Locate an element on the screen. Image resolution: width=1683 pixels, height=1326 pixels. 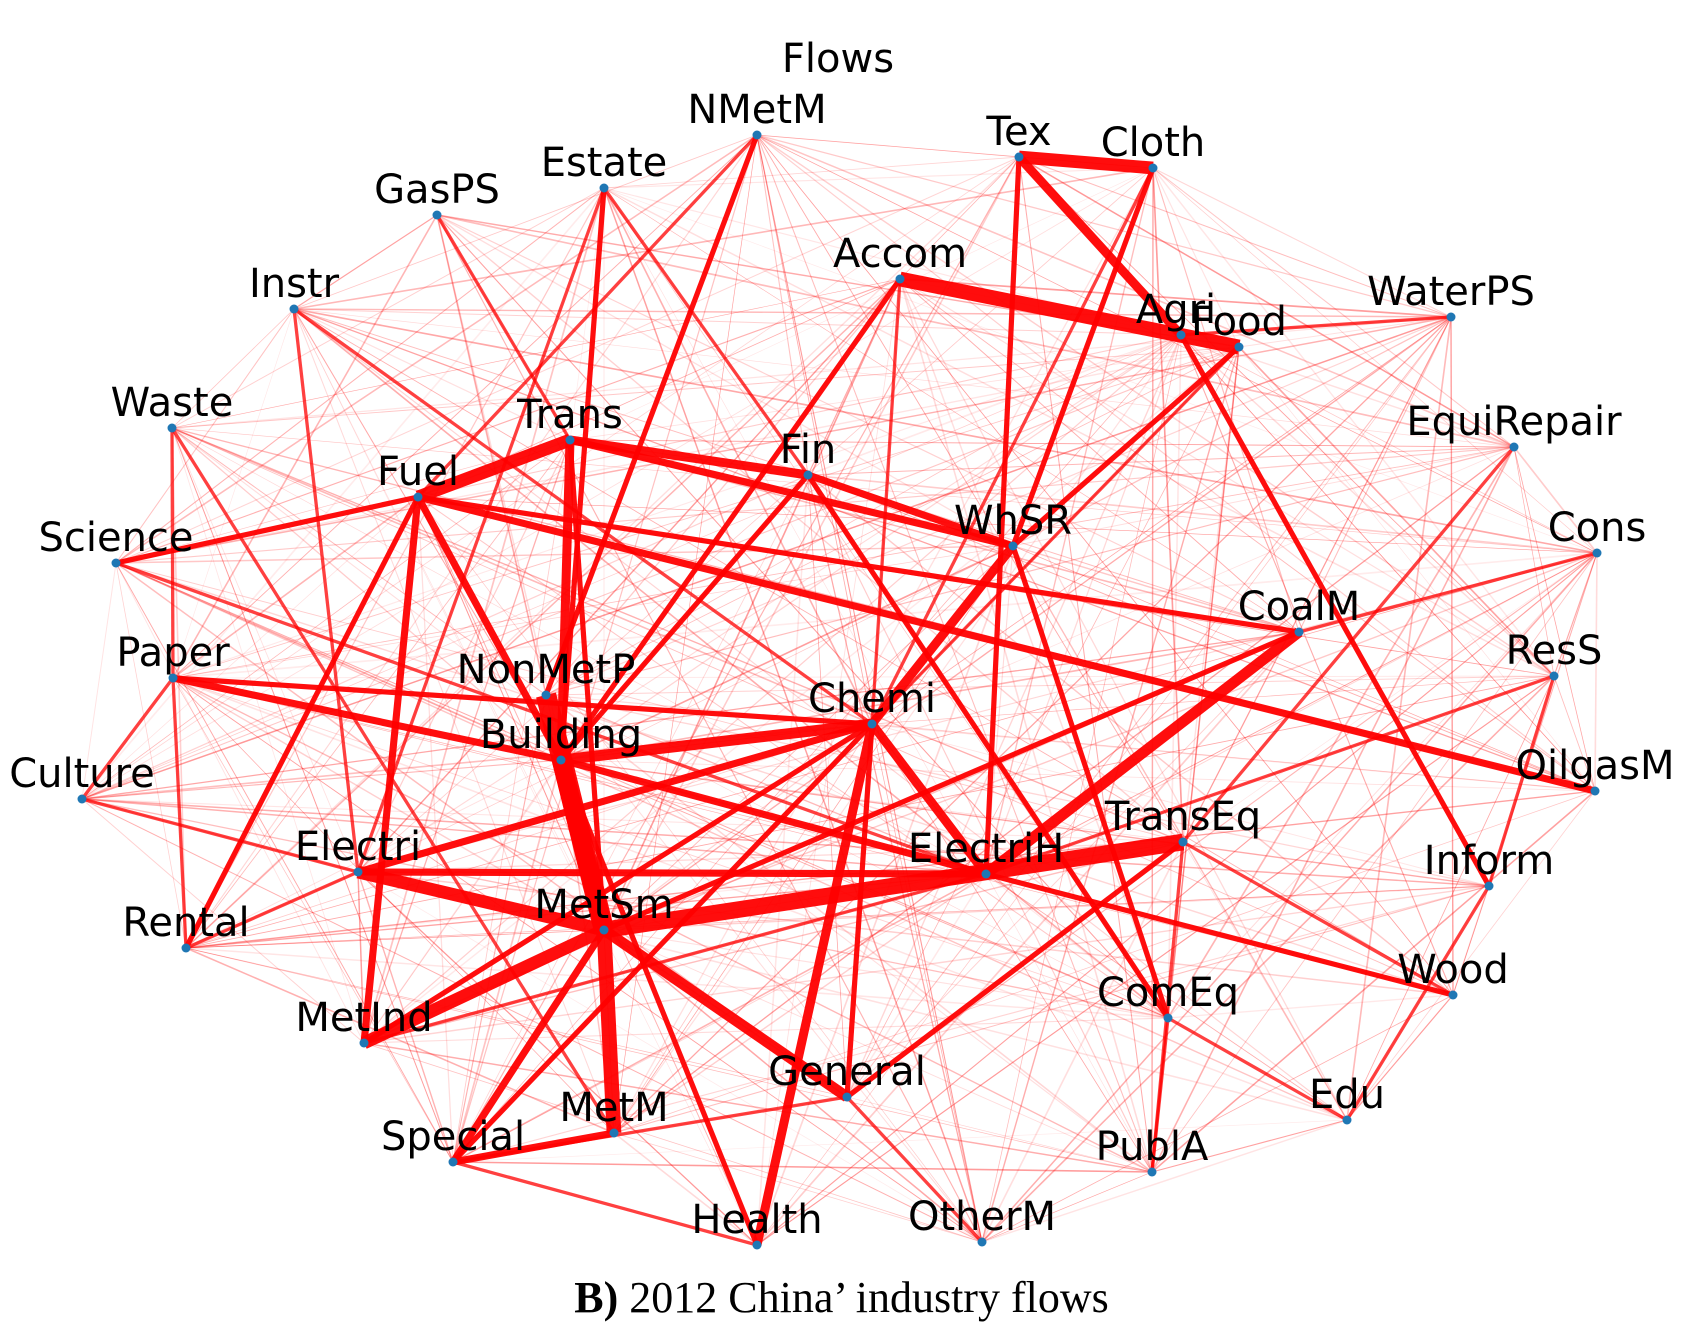
background-edge-Waste-Rental is located at coordinates (179, 688).